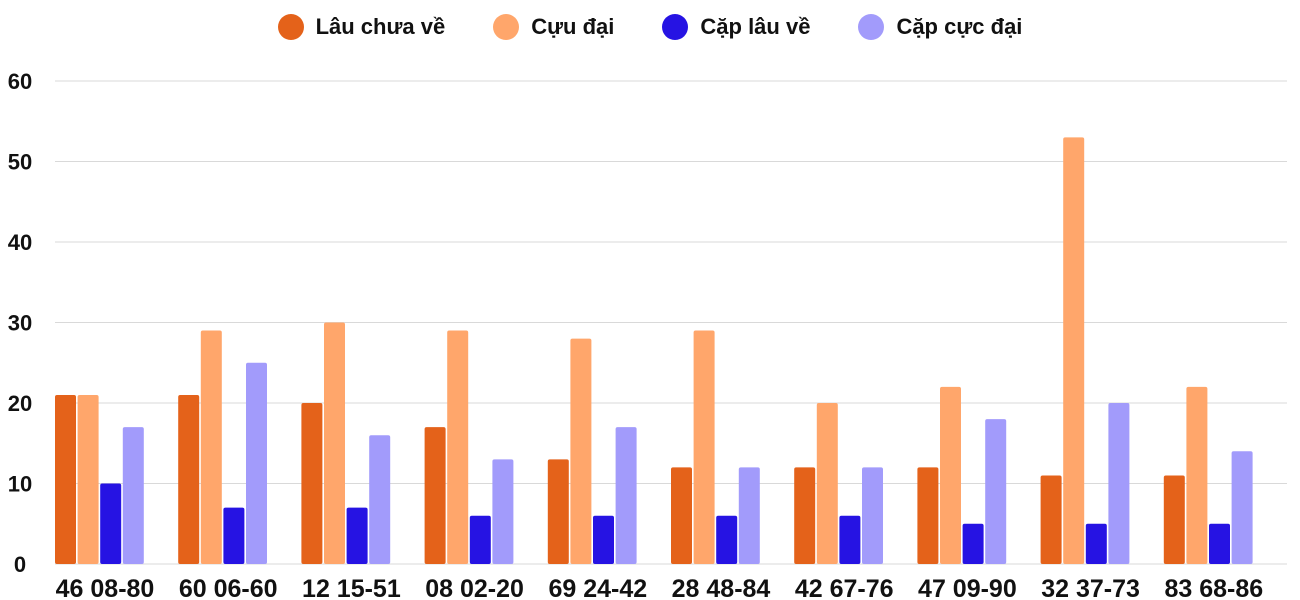 This screenshot has width=1300, height=600. What do you see at coordinates (675, 27) in the screenshot?
I see `legend-swatch-cap-lau-ve` at bounding box center [675, 27].